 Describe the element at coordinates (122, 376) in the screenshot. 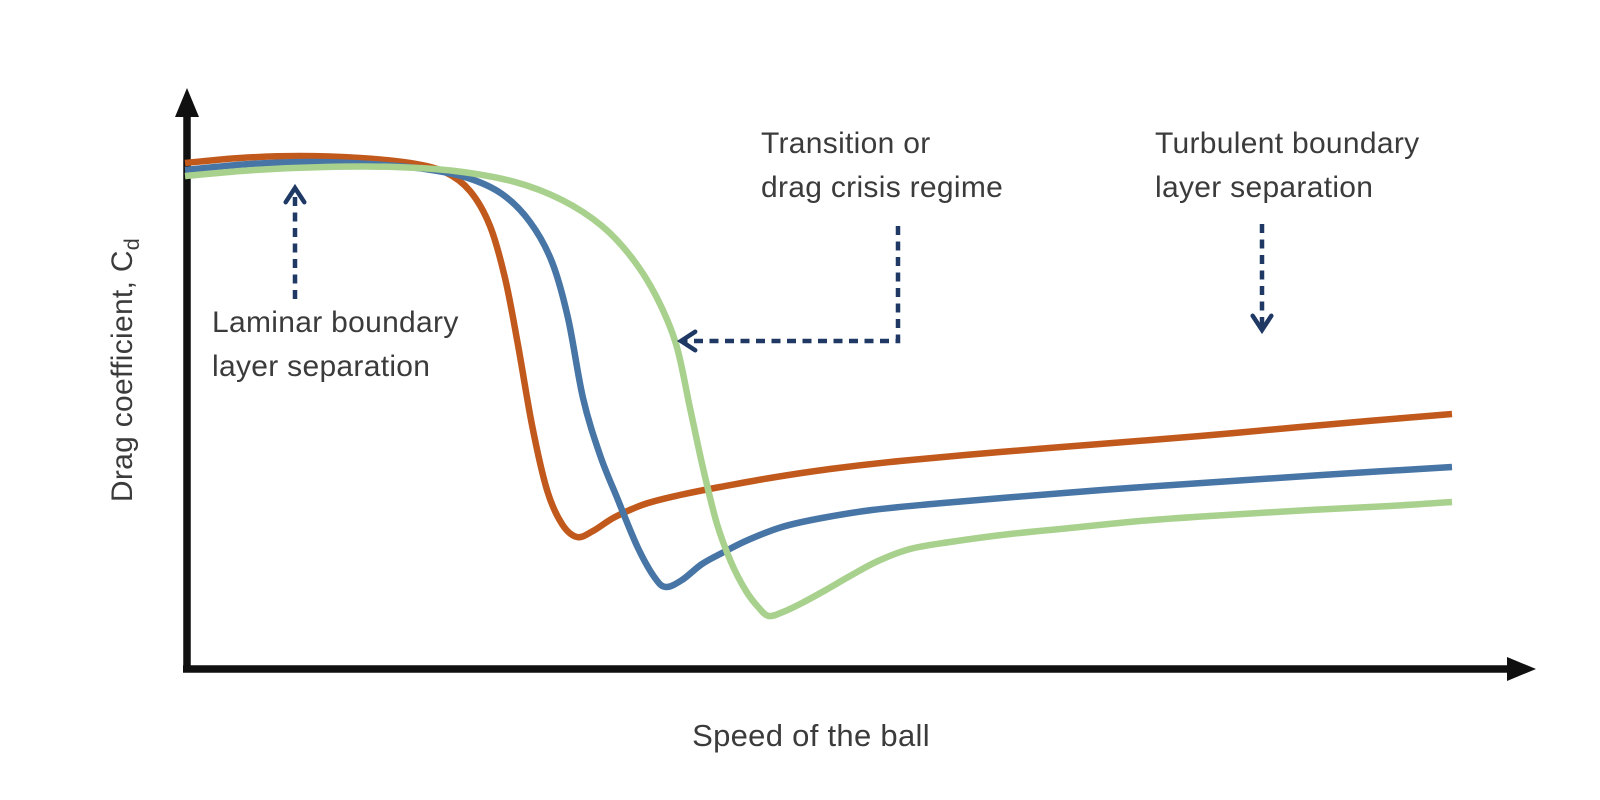

I see `y-axis-label-text: Drag coefficient, C` at that location.